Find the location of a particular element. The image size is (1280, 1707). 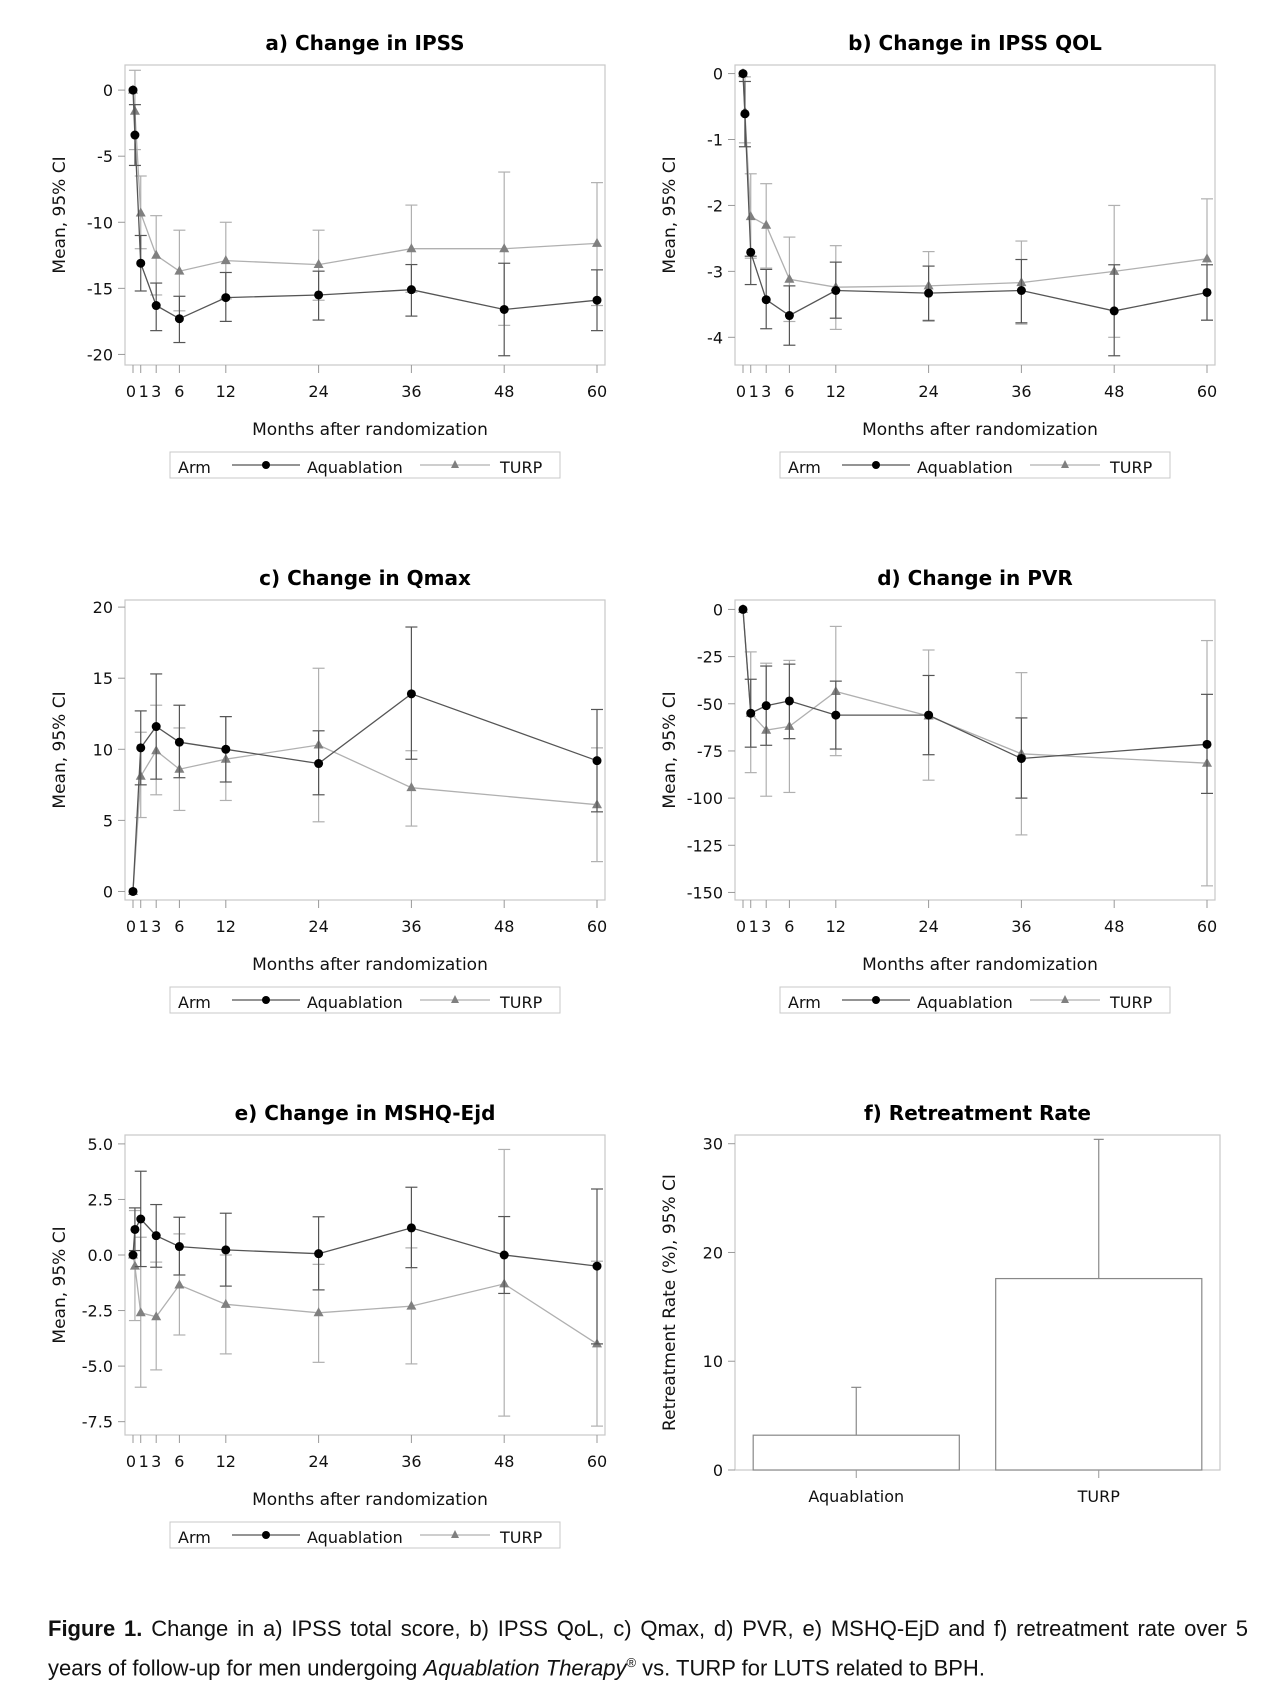

y-tick-label: -150 is located at coordinates (705, 892).